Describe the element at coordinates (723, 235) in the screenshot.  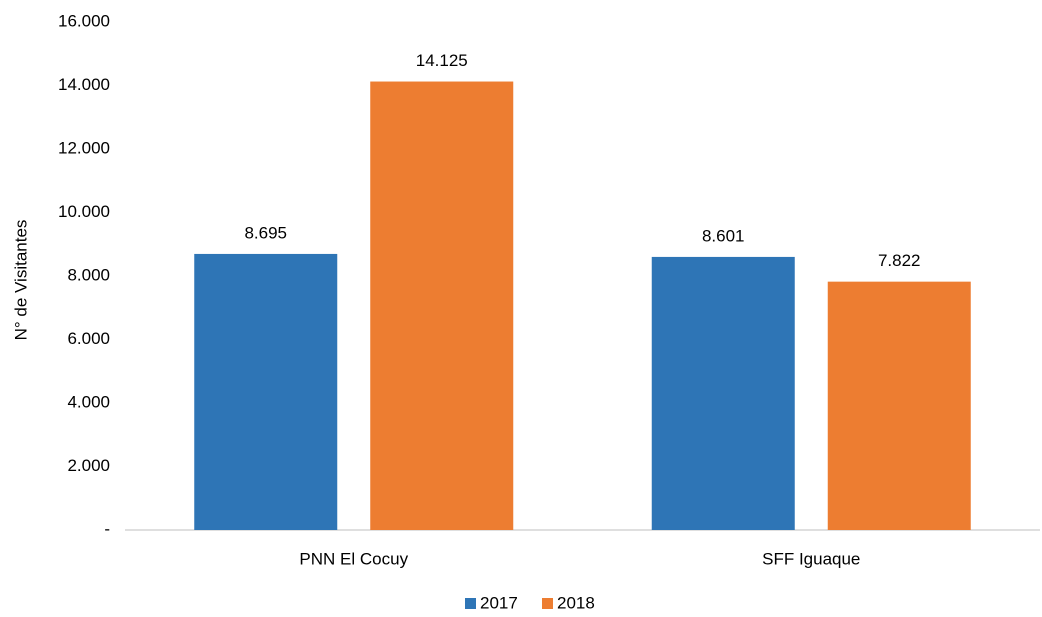
I see `value-label: 8.601` at that location.